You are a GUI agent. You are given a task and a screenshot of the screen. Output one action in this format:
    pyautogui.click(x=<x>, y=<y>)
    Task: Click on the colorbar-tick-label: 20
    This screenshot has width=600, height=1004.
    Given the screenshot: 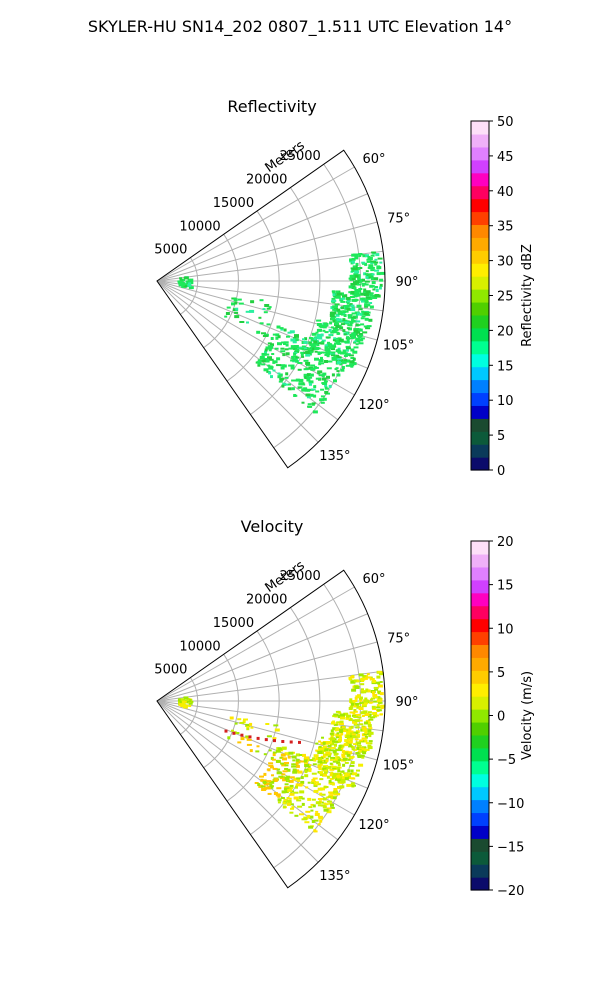 What is the action you would take?
    pyautogui.click(x=505, y=542)
    